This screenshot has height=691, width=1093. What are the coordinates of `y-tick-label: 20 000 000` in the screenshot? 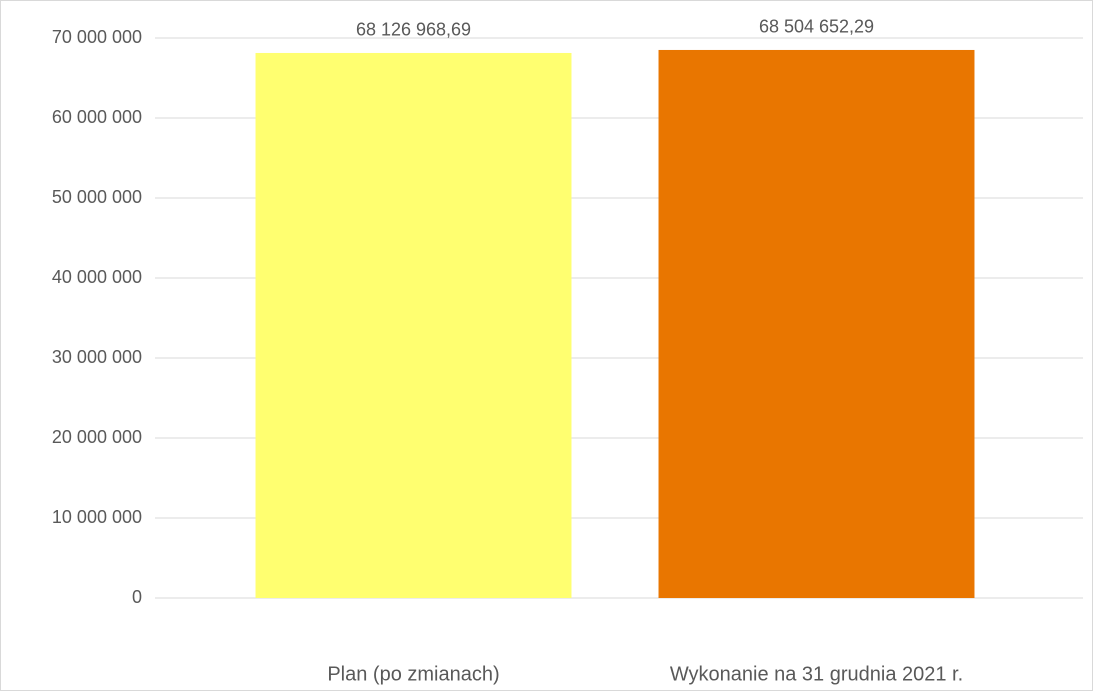 It's located at (97, 437).